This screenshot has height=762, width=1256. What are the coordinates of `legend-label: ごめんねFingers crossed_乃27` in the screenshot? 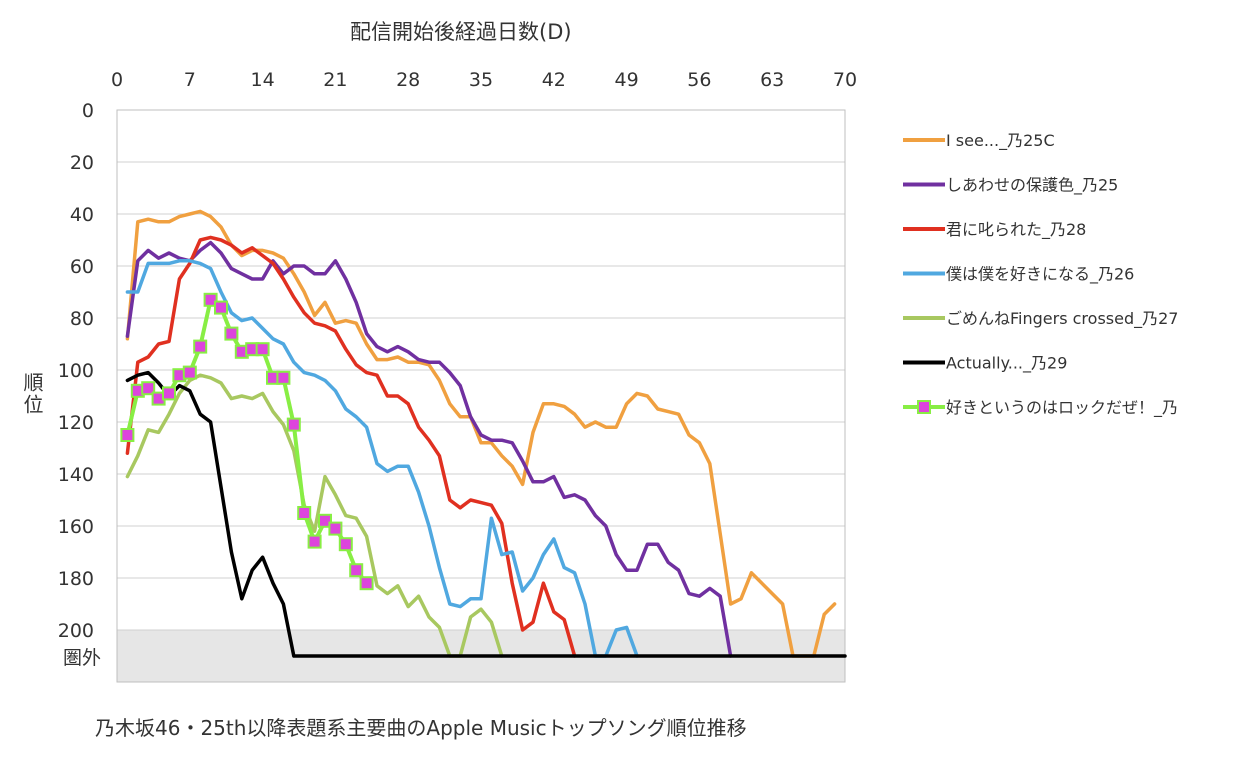 It's located at (1062, 319).